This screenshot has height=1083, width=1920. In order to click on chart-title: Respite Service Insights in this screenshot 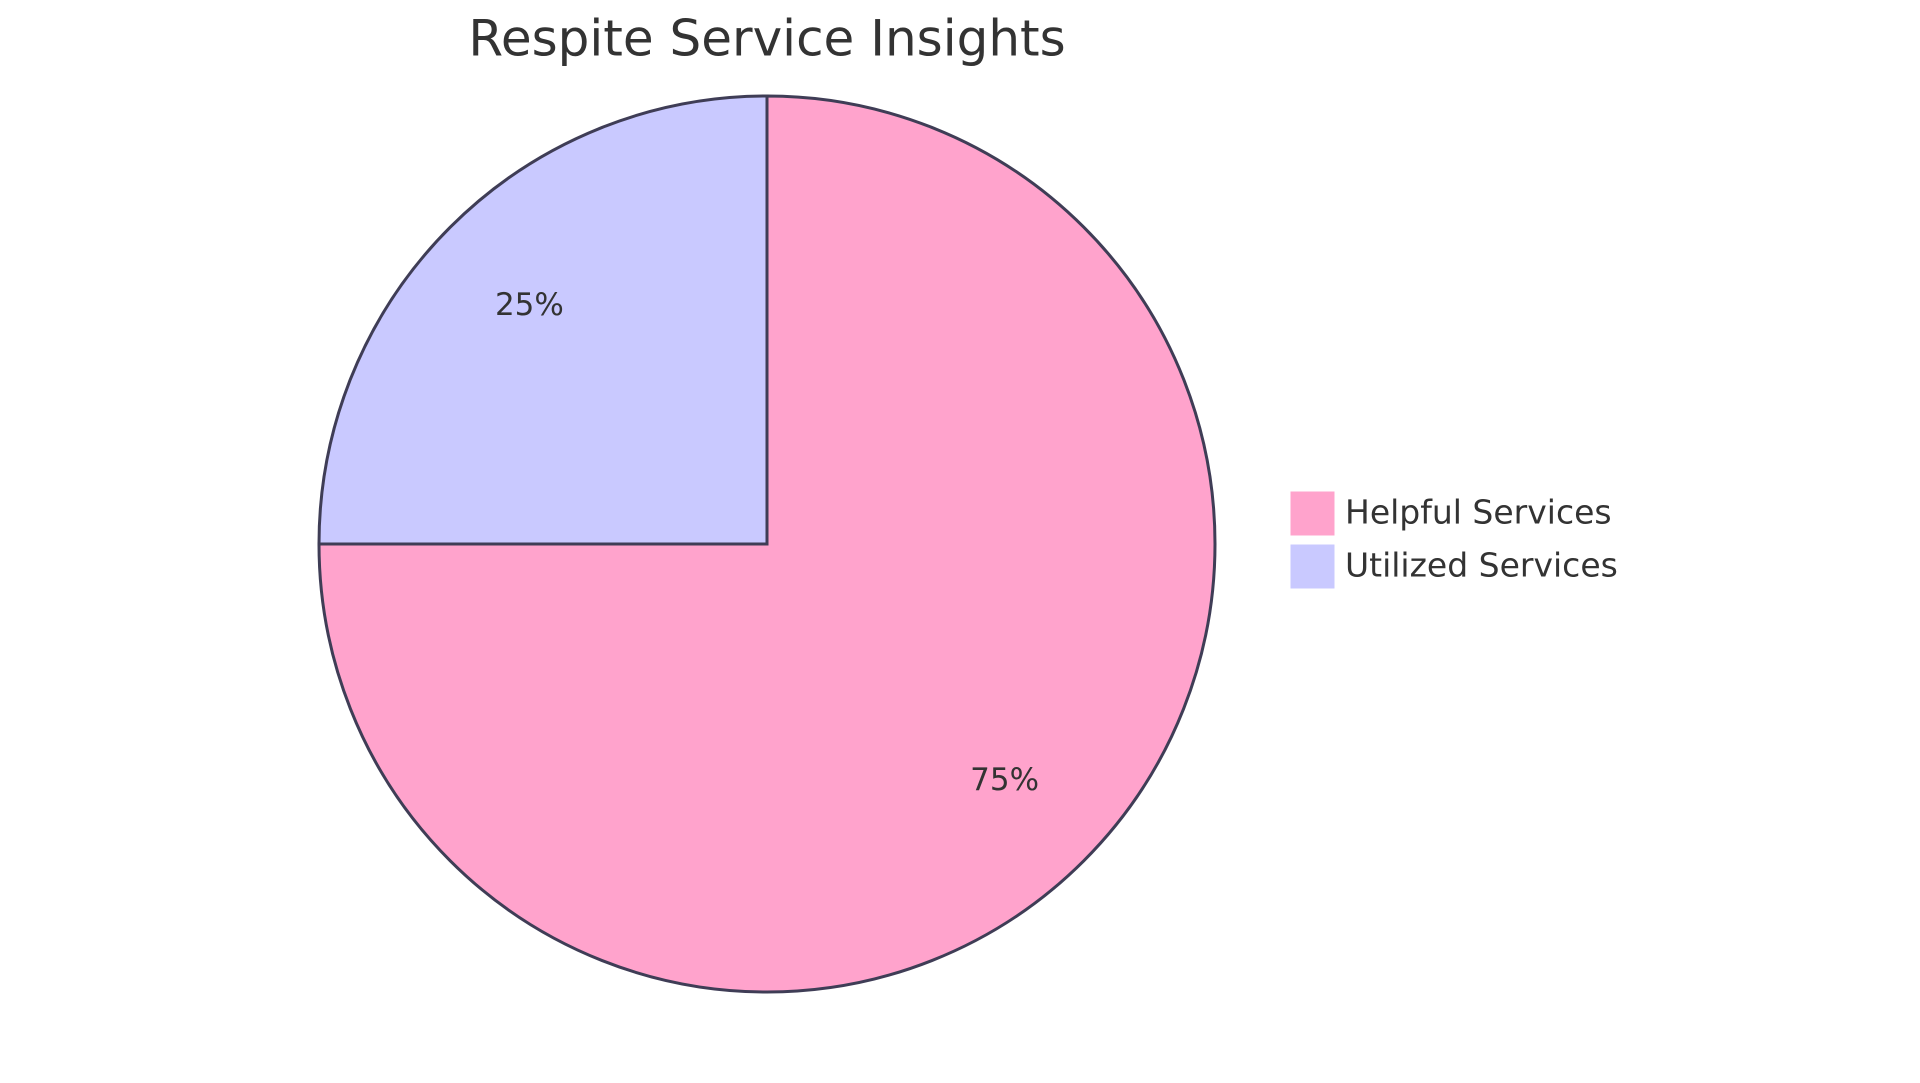, I will do `click(766, 39)`.